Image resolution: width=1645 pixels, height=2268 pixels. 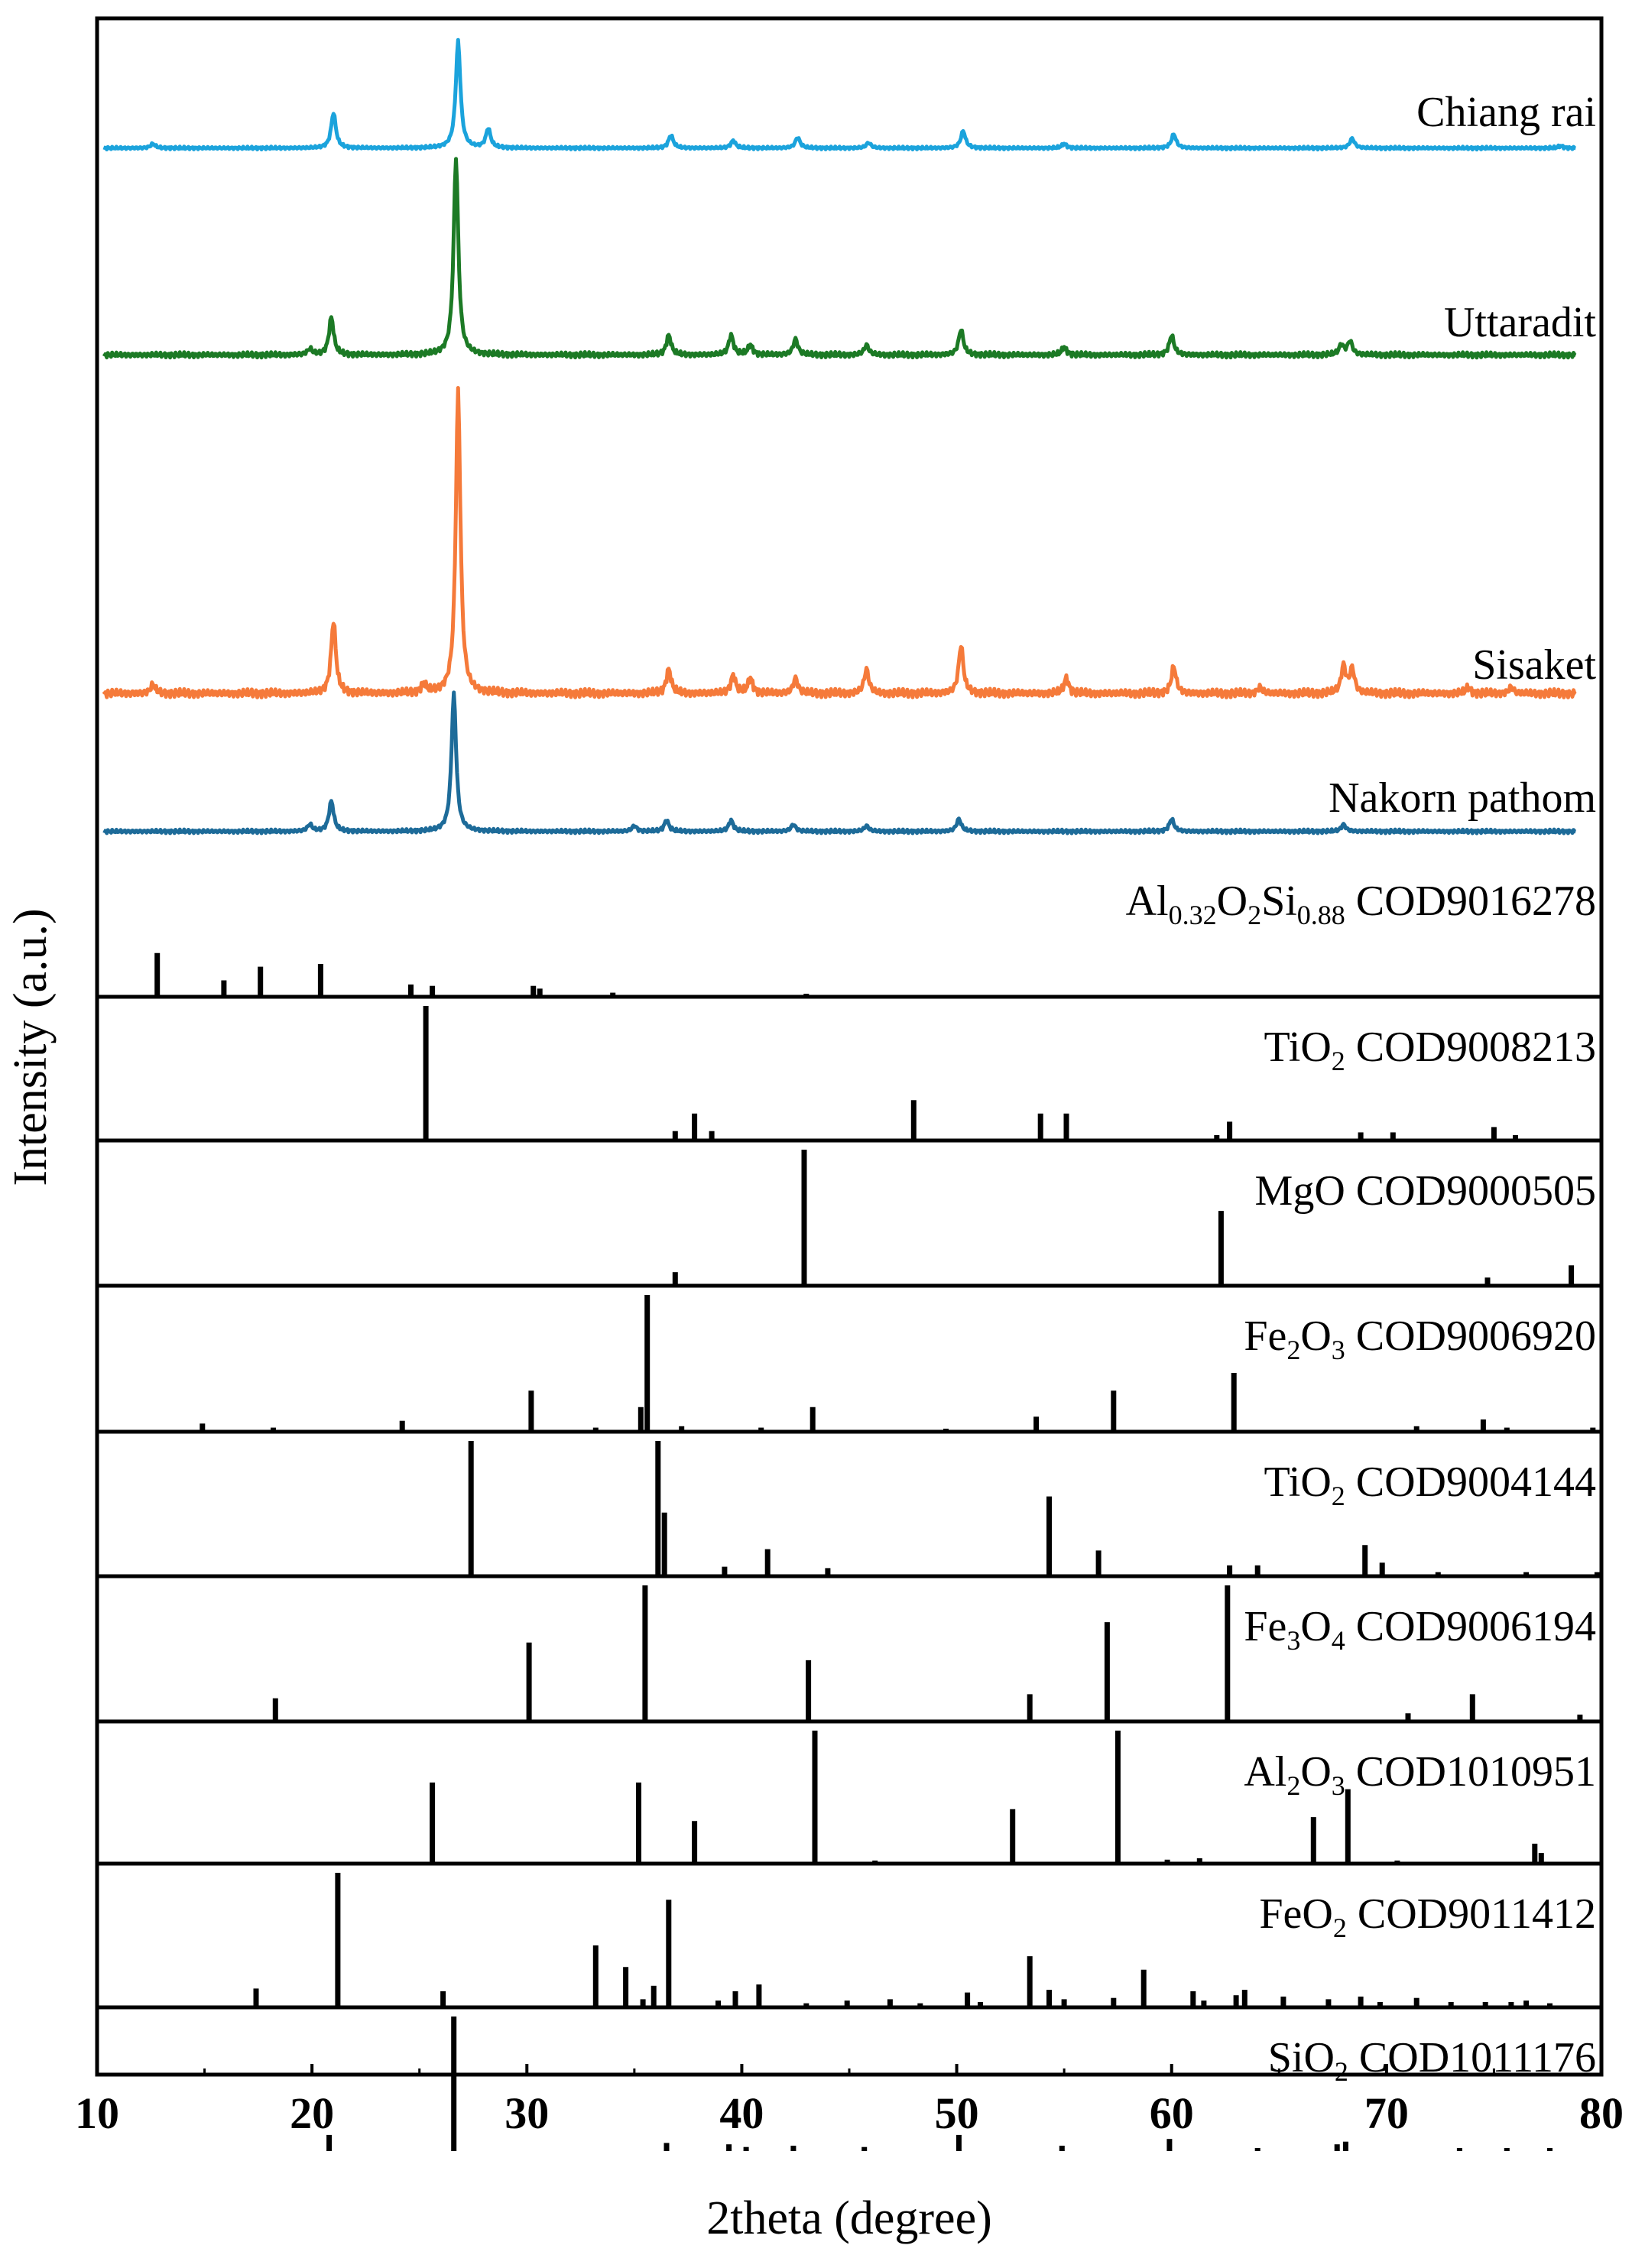 What do you see at coordinates (1279, 901) in the screenshot?
I see `formula-element: Si` at bounding box center [1279, 901].